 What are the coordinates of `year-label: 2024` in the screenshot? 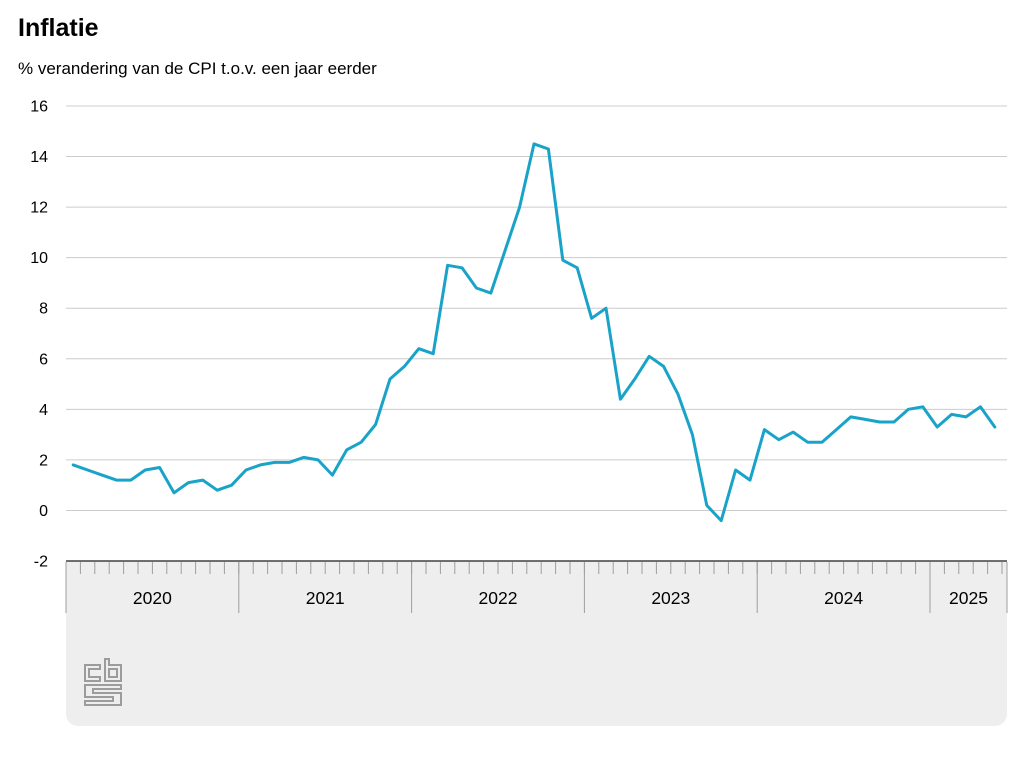 It's located at (843, 598).